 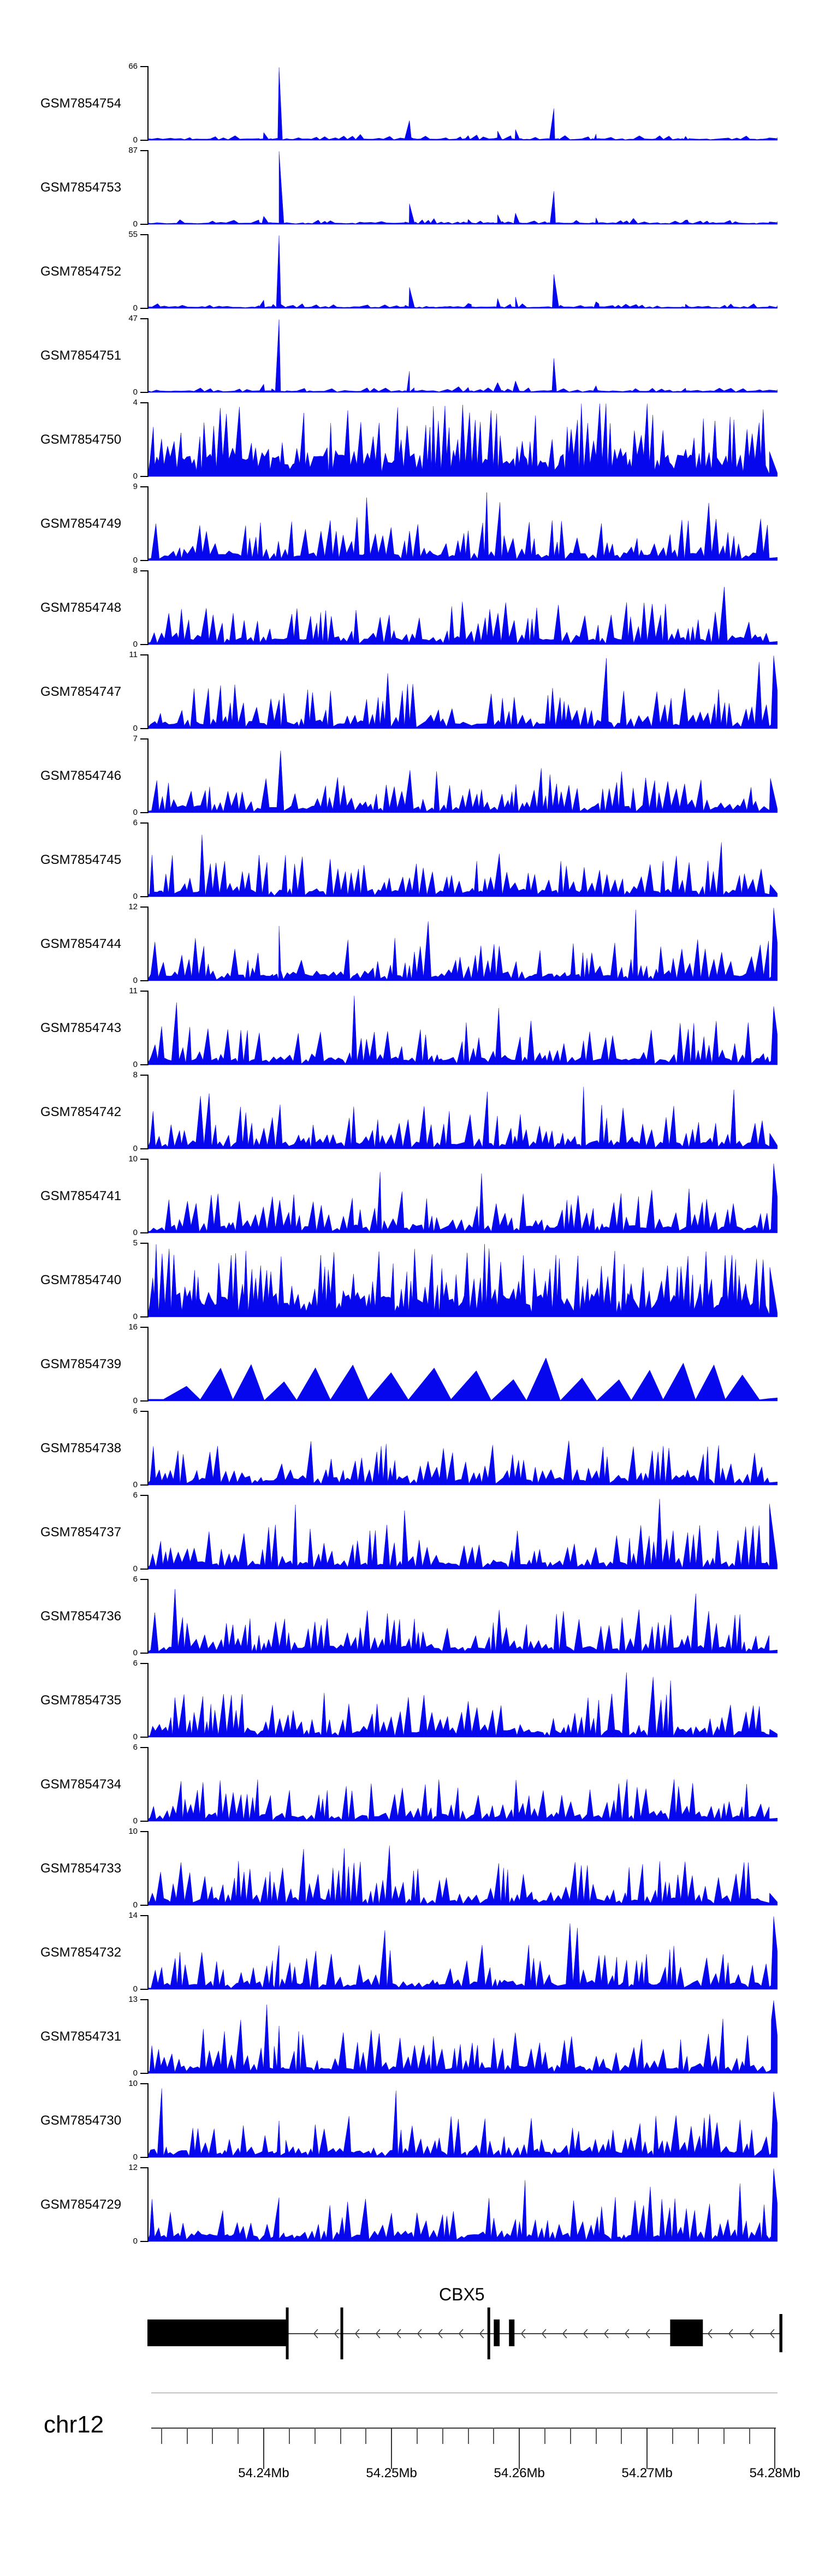 What do you see at coordinates (133, 654) in the screenshot?
I see `y-axis-max-value: 11` at bounding box center [133, 654].